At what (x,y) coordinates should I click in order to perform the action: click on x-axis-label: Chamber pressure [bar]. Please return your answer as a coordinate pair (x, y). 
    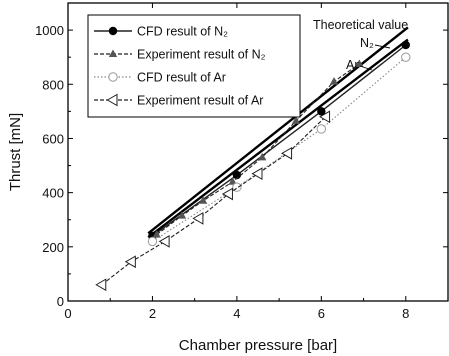
    Looking at the image, I should click on (258, 345).